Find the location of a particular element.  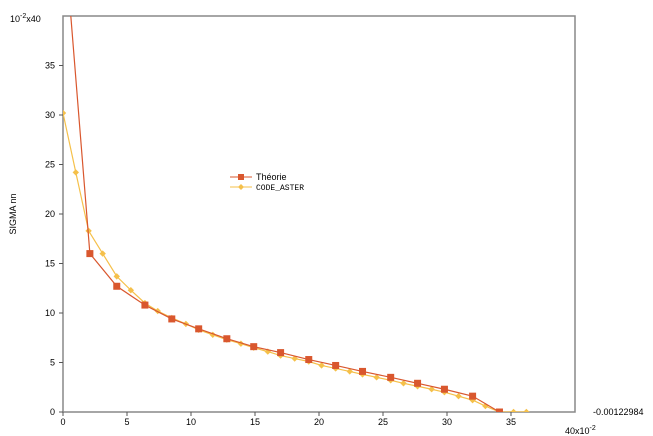

y-tick-label: 35 is located at coordinates (50, 66).